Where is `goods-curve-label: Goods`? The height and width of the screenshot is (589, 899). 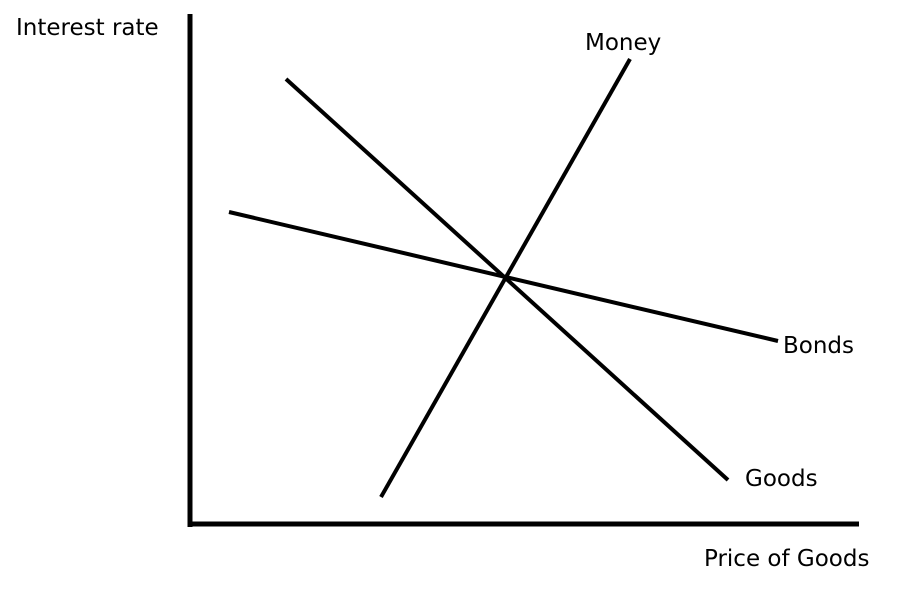
goods-curve-label: Goods is located at coordinates (781, 479).